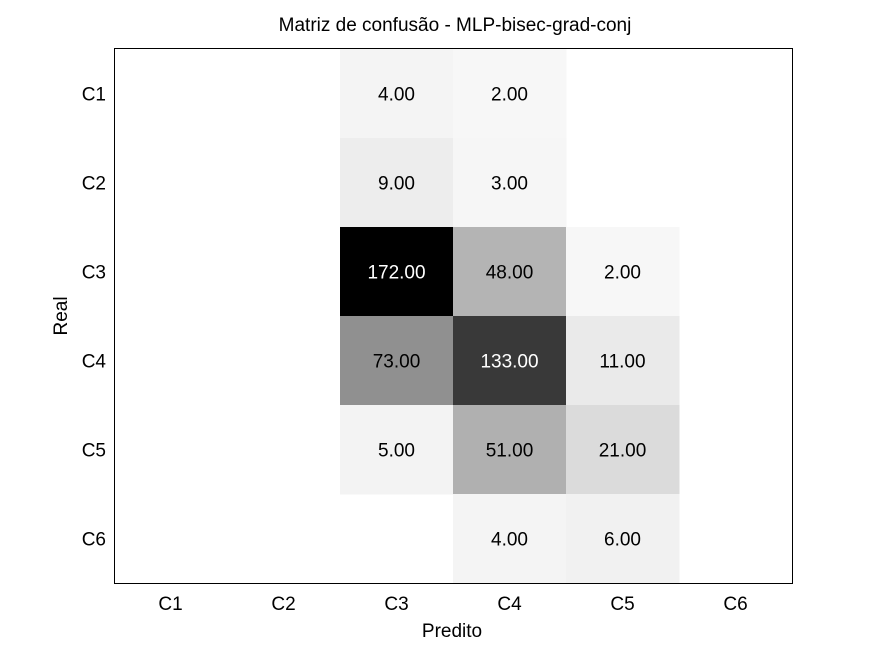 The image size is (875, 656). I want to click on heatmap-cell-c3-c3, so click(397, 272).